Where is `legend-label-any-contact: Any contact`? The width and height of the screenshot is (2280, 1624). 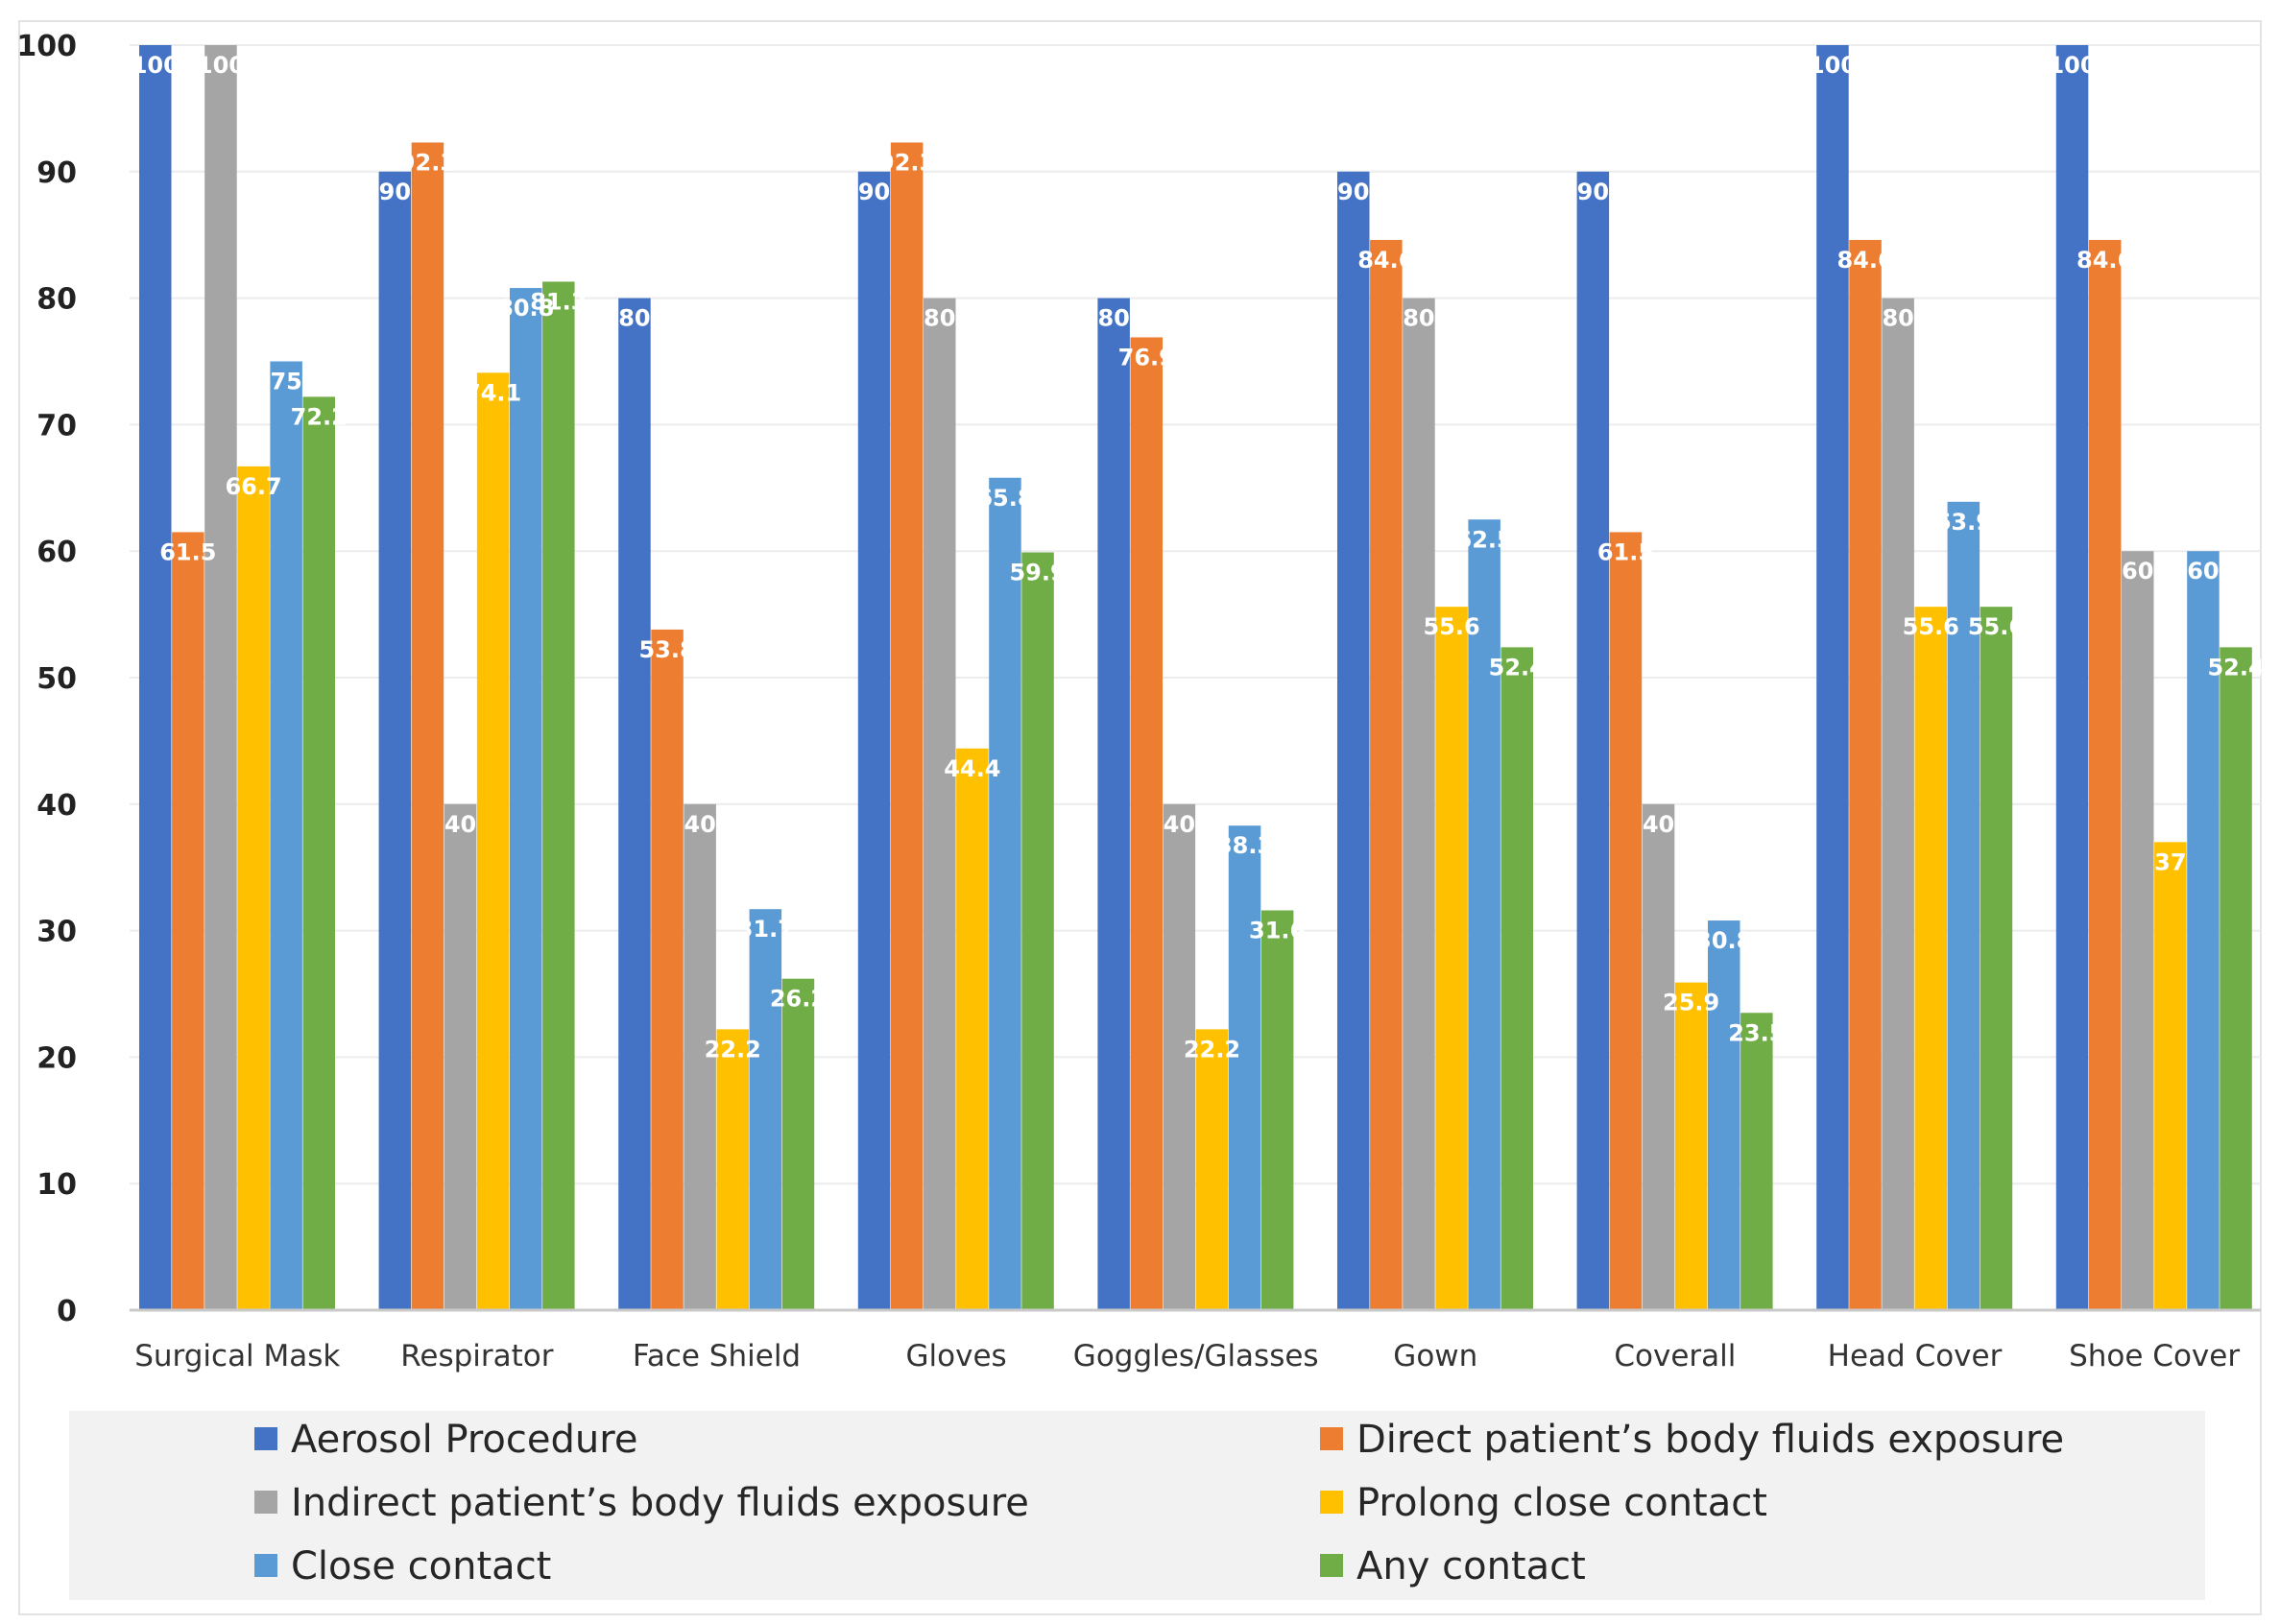
legend-label-any-contact: Any contact is located at coordinates (1471, 1566).